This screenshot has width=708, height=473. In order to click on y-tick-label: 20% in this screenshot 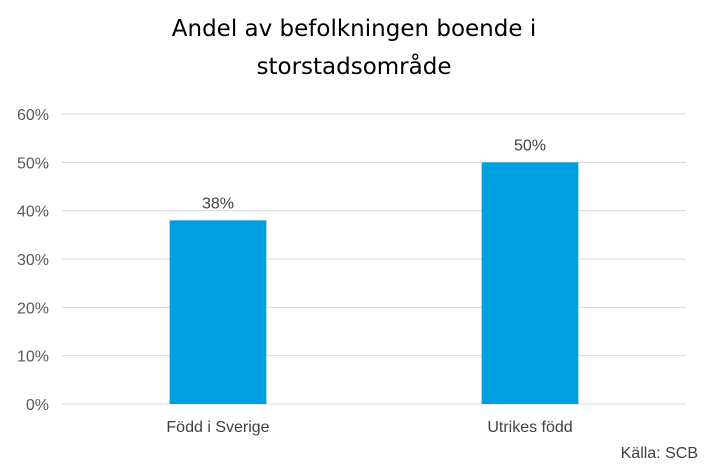, I will do `click(33, 308)`.